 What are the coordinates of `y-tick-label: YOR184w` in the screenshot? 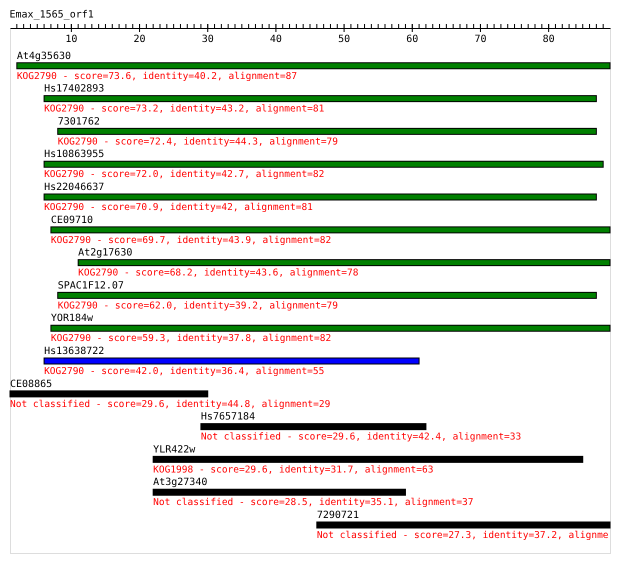 It's located at (72, 318).